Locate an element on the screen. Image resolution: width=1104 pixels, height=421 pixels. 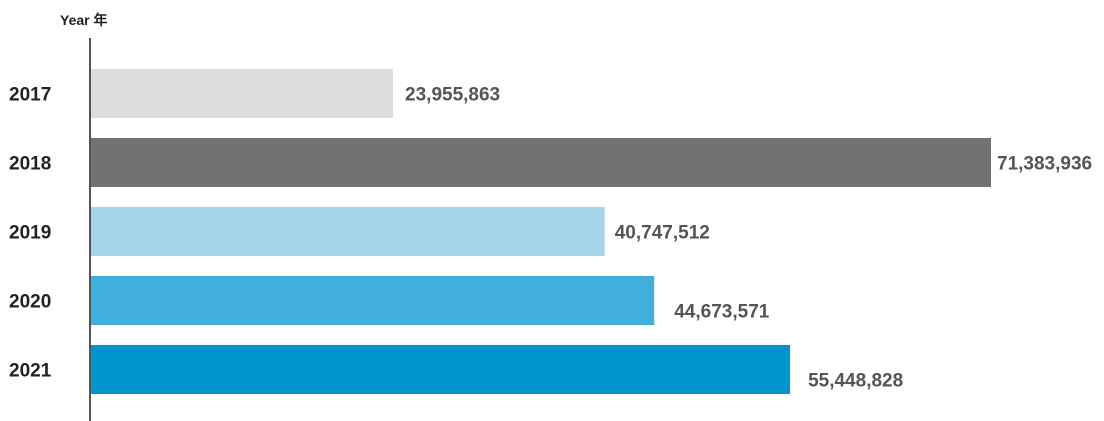
tick-label-2021: 2021 is located at coordinates (30, 371).